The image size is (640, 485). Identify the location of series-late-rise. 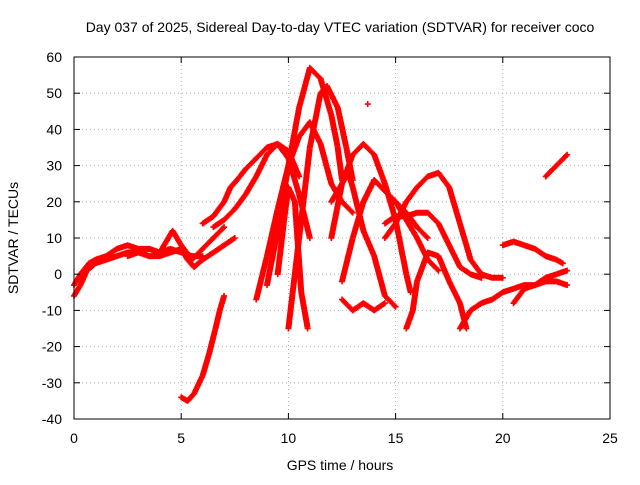
(513, 305).